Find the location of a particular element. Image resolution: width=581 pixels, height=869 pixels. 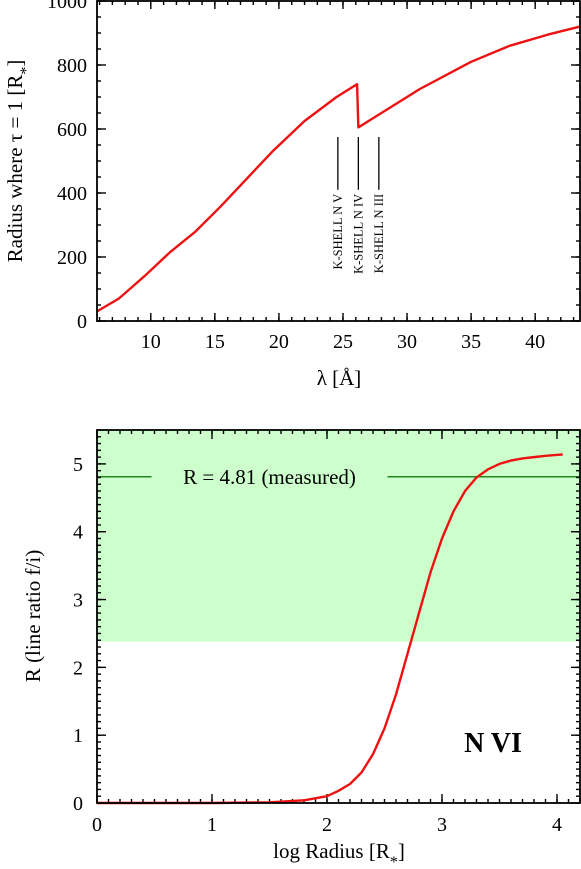

top-y-axis-title-end: ] is located at coordinates (15, 63).